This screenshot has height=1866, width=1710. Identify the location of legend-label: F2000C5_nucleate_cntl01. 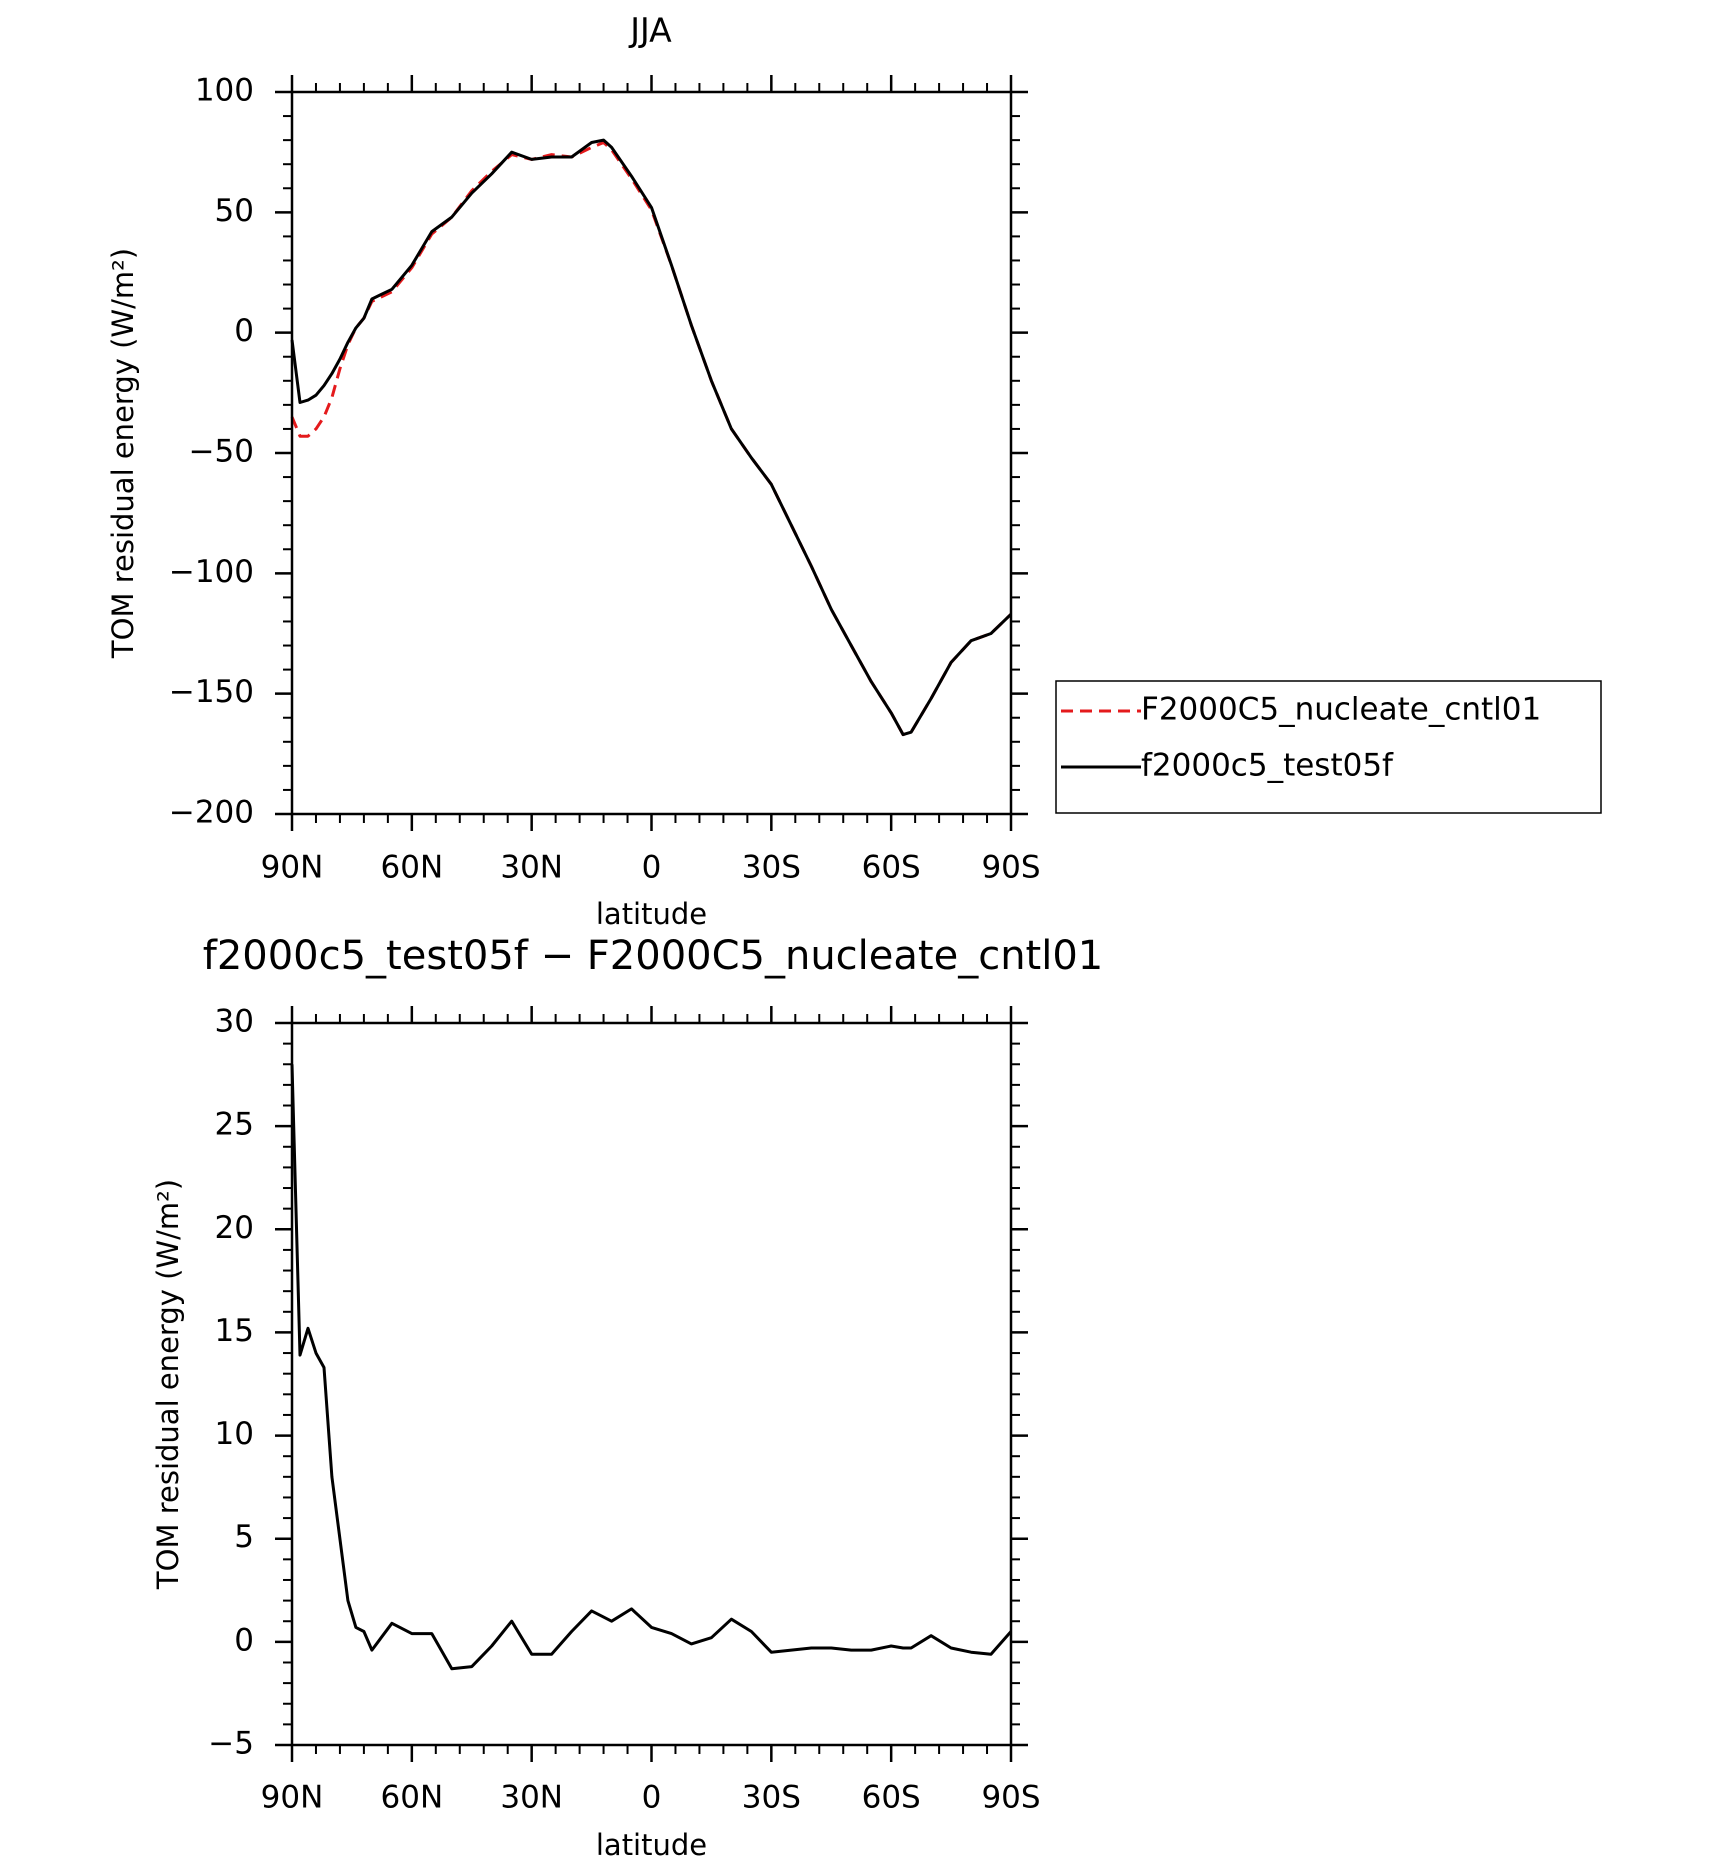
(1341, 710).